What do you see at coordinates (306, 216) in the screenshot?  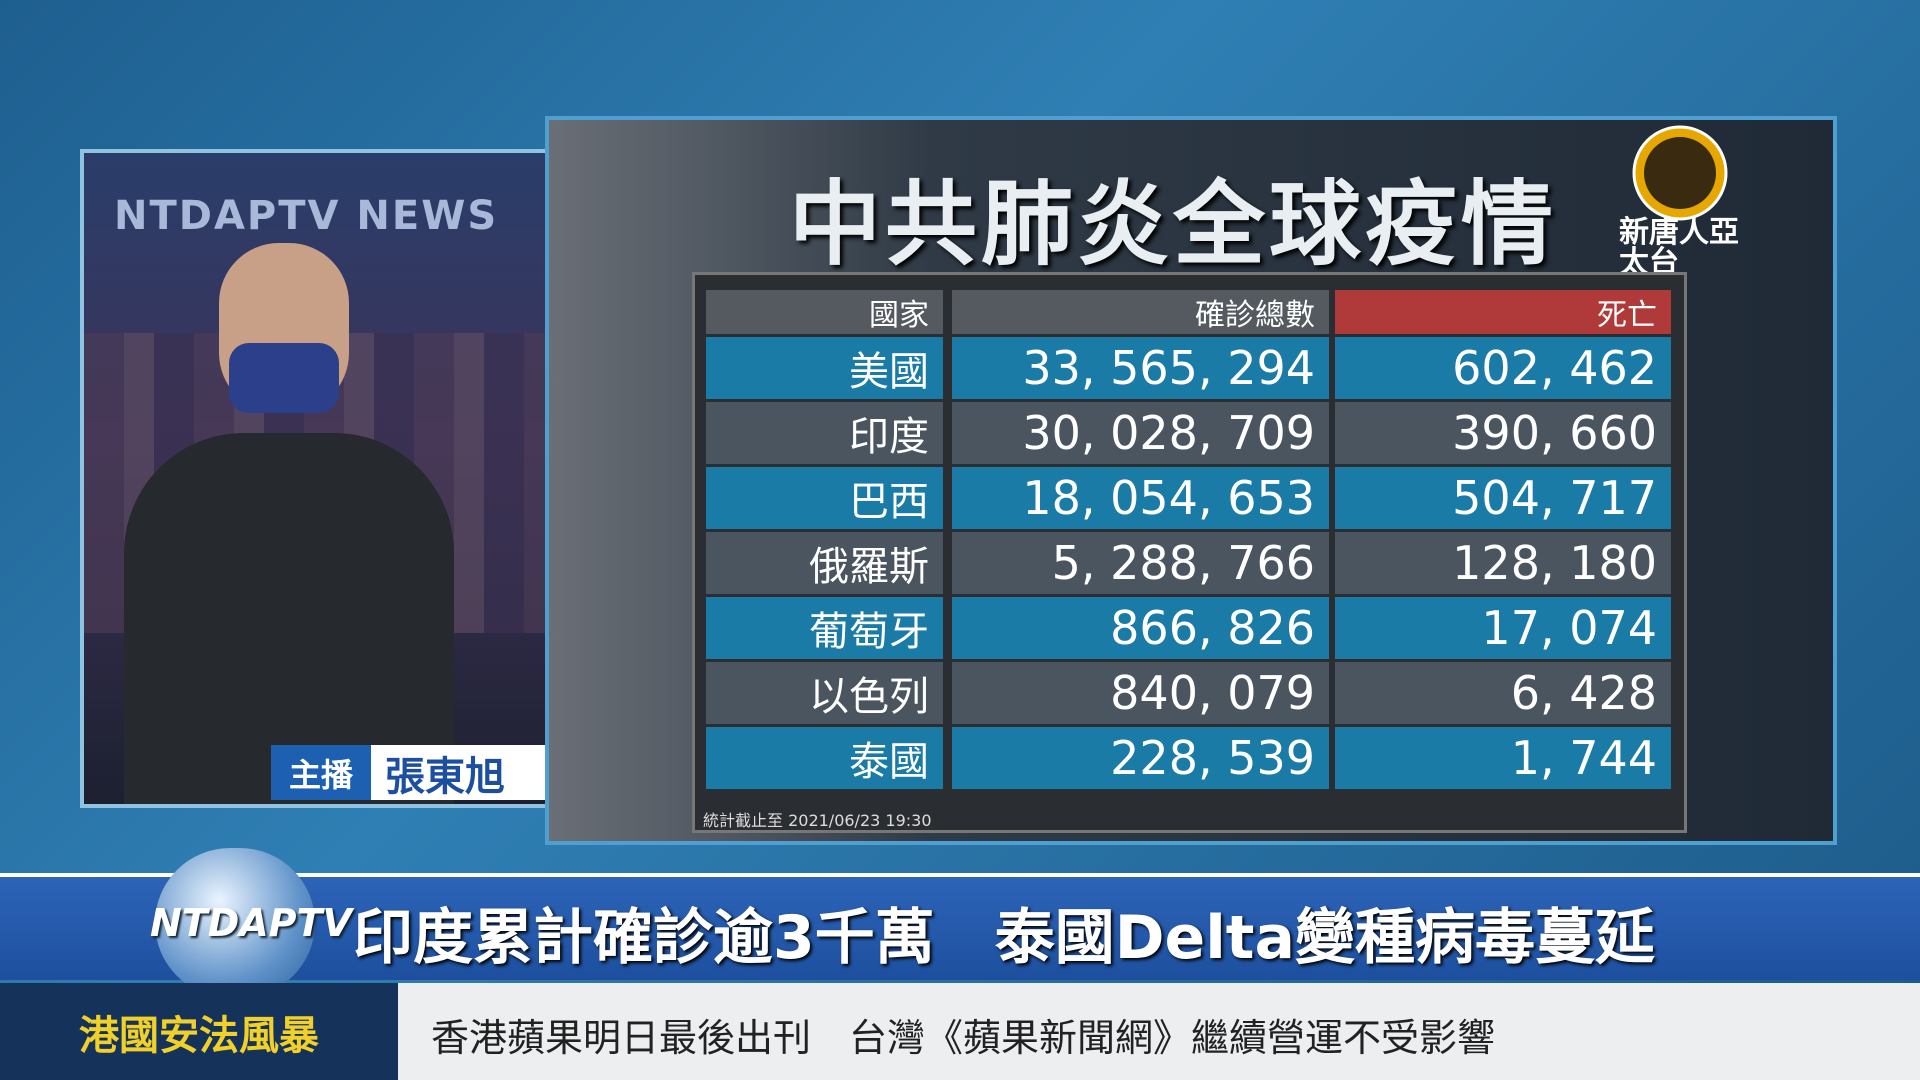 I see `backdrop-text: NTDAPTV NEWS` at bounding box center [306, 216].